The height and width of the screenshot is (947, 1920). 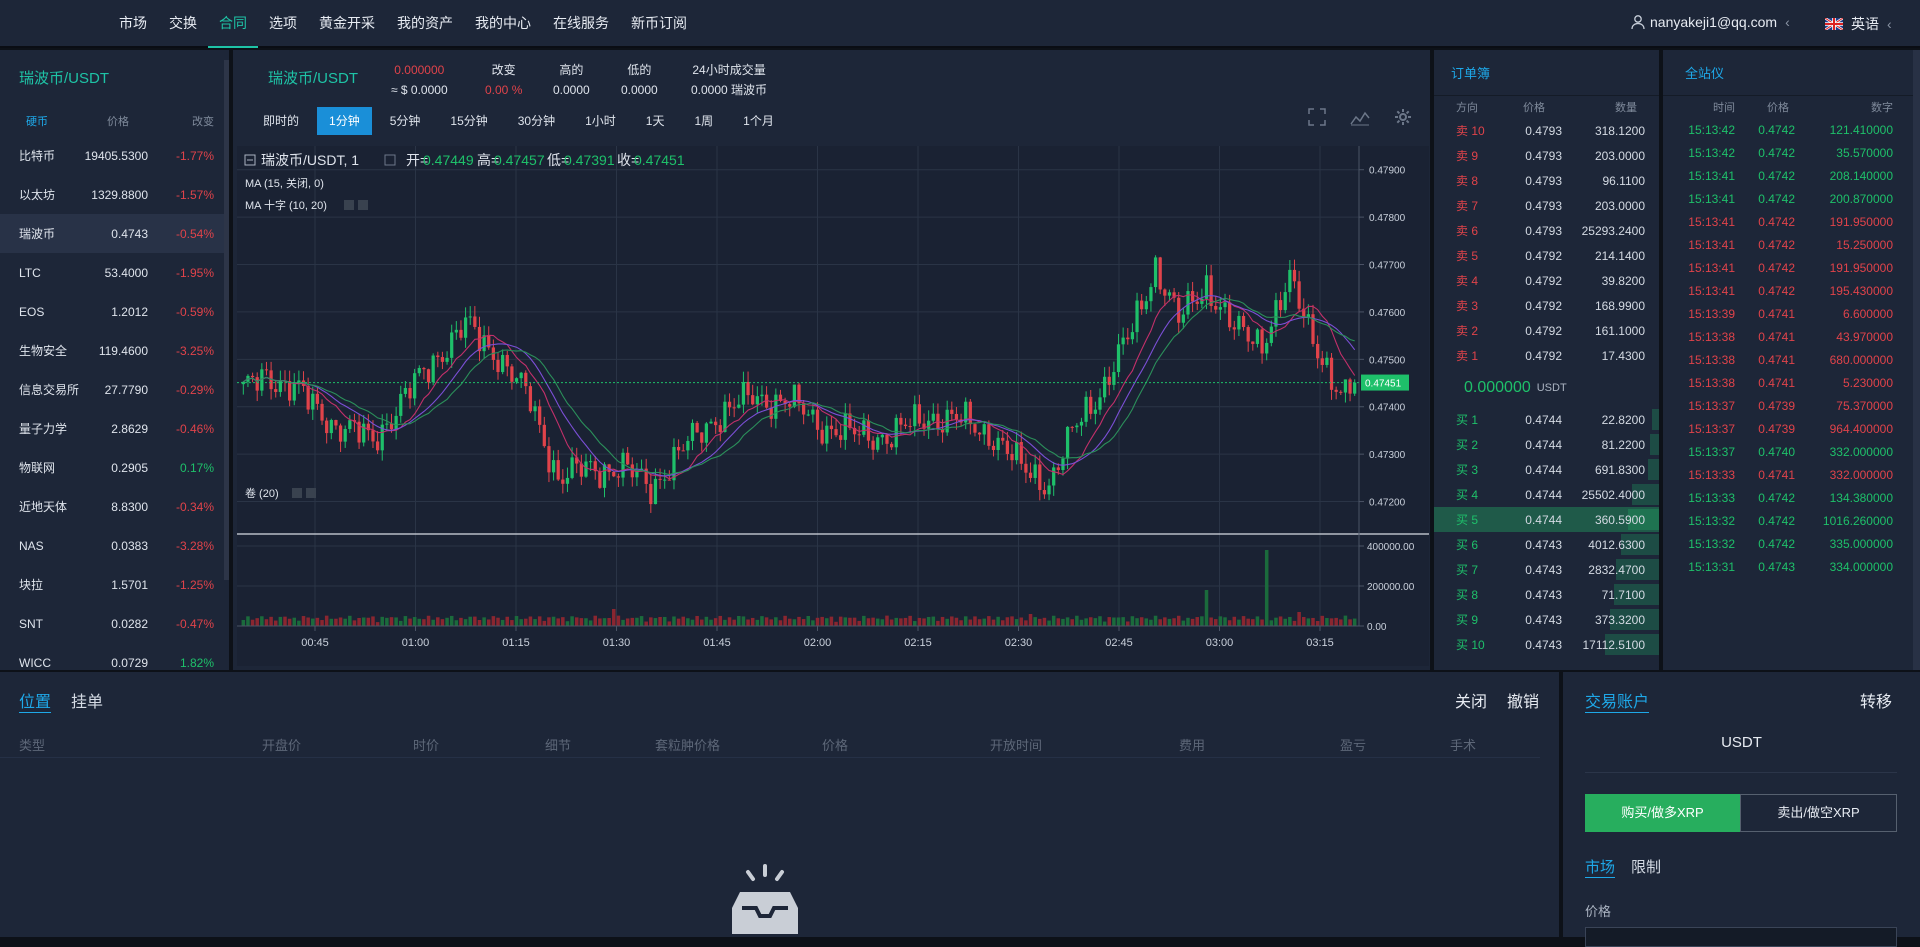 What do you see at coordinates (250, 160) in the screenshot?
I see `collapse-icon` at bounding box center [250, 160].